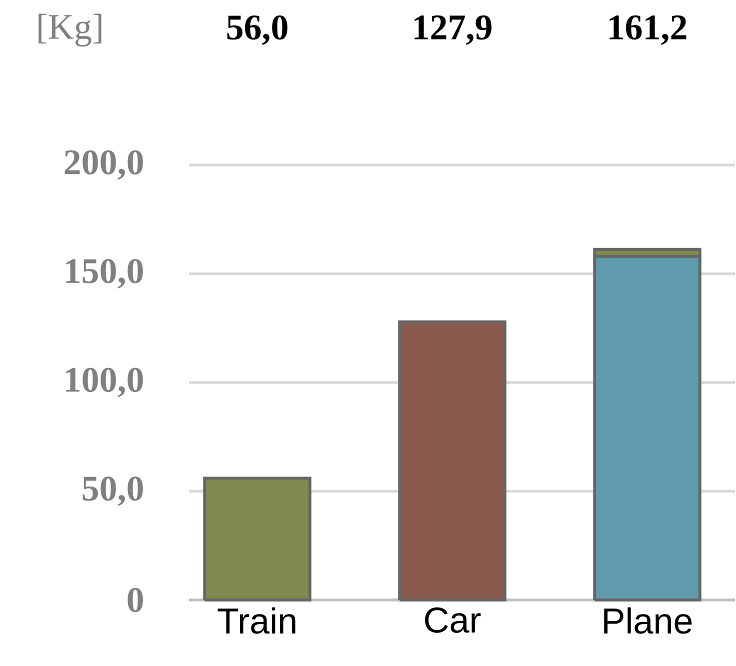 Image resolution: width=736 pixels, height=666 pixels. I want to click on text: 56,0, so click(257, 30).